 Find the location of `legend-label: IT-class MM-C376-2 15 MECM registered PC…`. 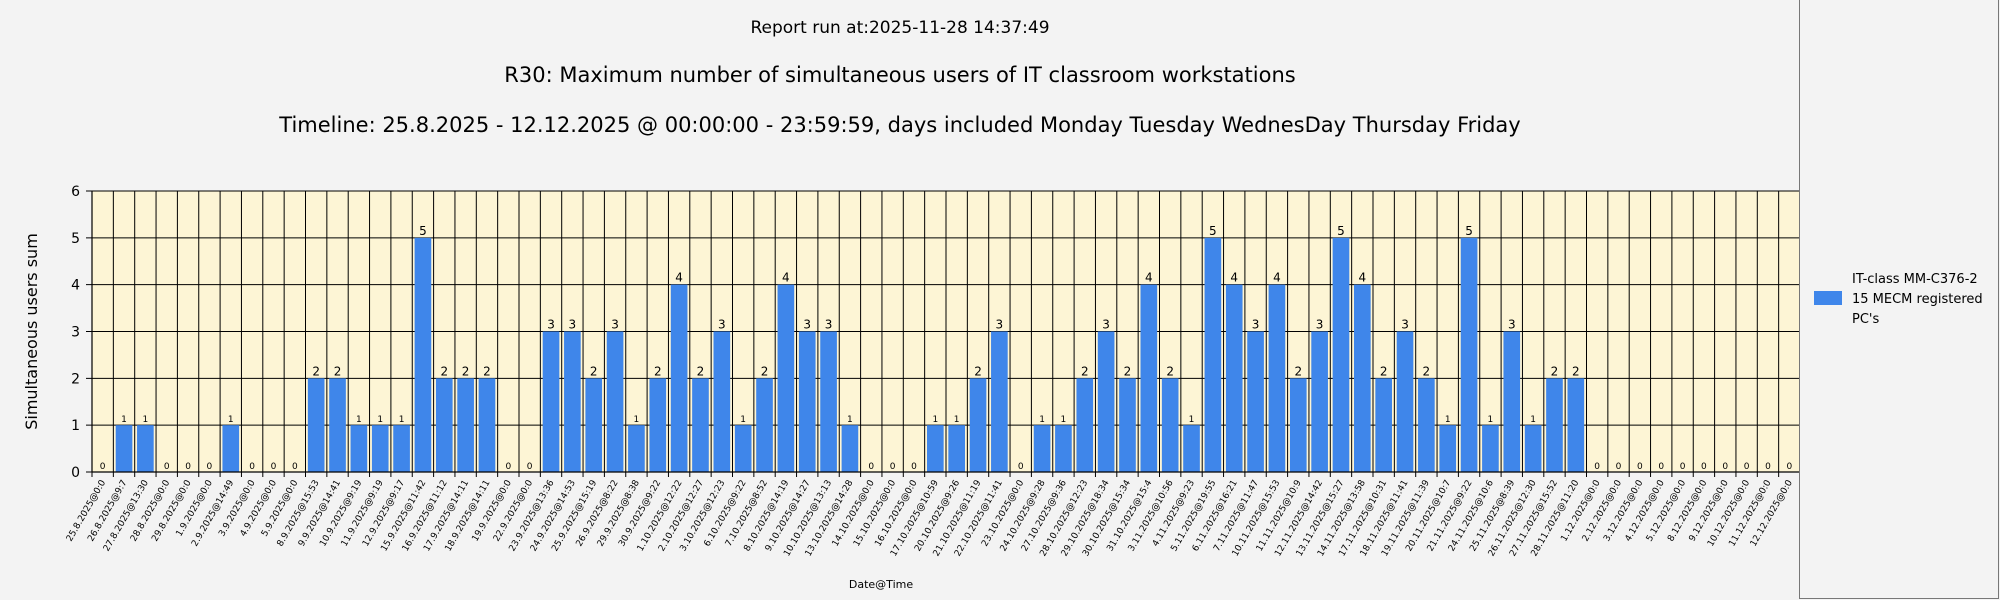

legend-label: IT-class MM-C376-2 15 MECM registered PC… is located at coordinates (1917, 299).